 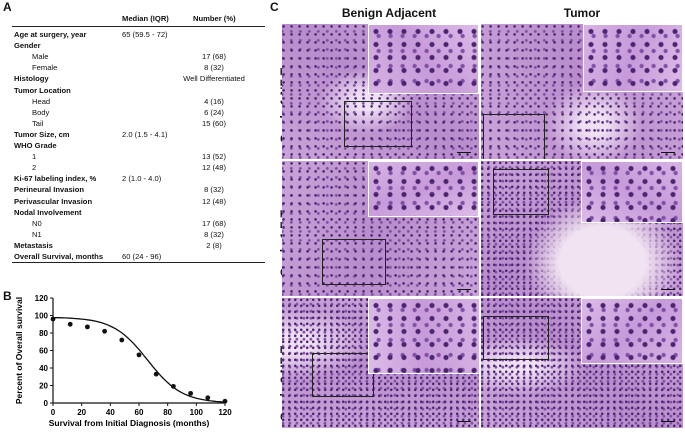 I want to click on row-label: Ki-67 labeling index, %, so click(x=55, y=179).